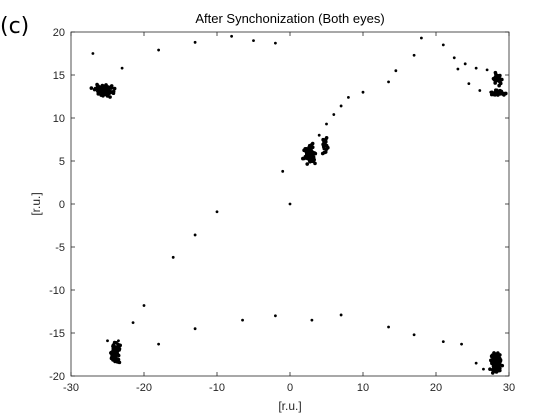 The width and height of the screenshot is (560, 420). What do you see at coordinates (62, 162) in the screenshot?
I see `y-tick-label: 5` at bounding box center [62, 162].